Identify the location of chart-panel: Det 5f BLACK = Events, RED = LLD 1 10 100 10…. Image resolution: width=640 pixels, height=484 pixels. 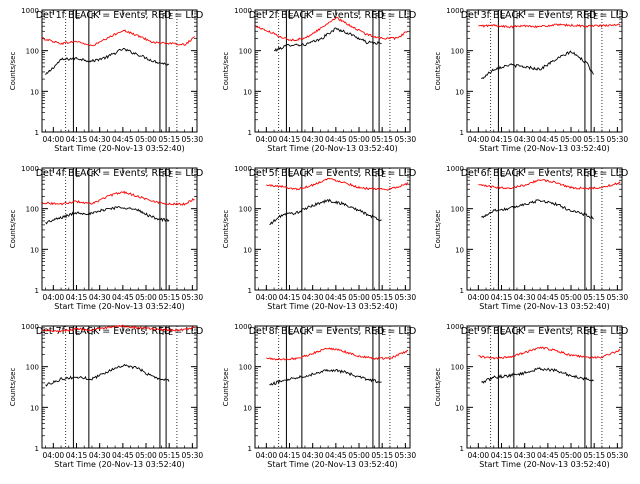
(319, 238).